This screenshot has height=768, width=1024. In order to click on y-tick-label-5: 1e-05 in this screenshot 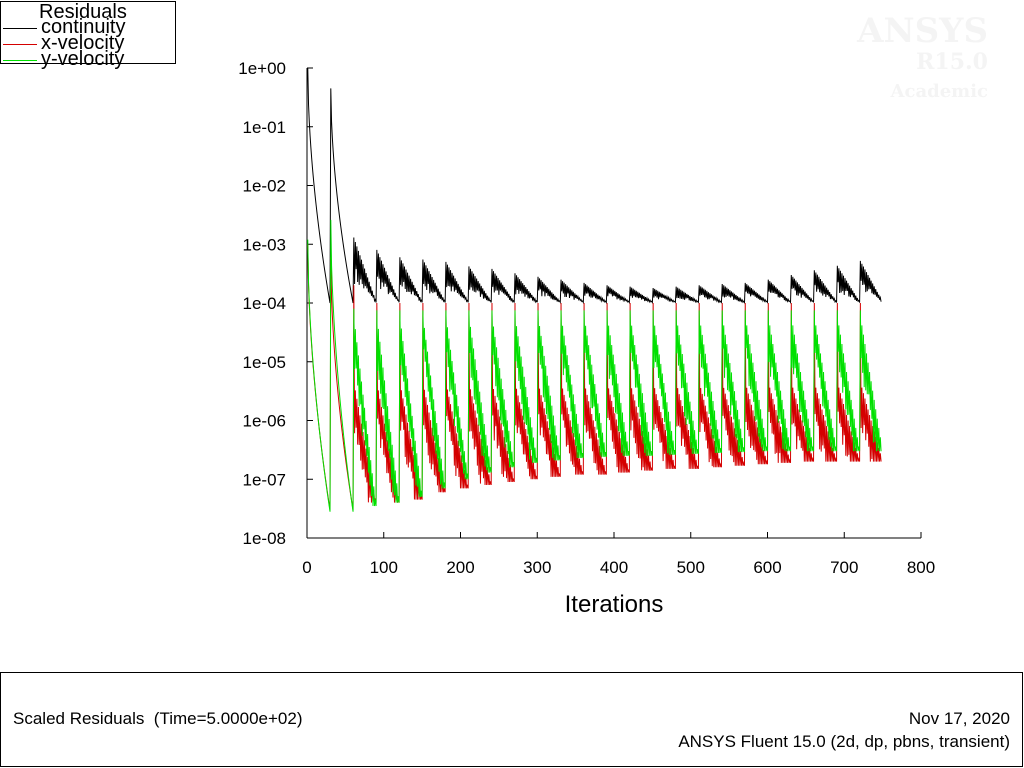, I will do `click(264, 362)`.